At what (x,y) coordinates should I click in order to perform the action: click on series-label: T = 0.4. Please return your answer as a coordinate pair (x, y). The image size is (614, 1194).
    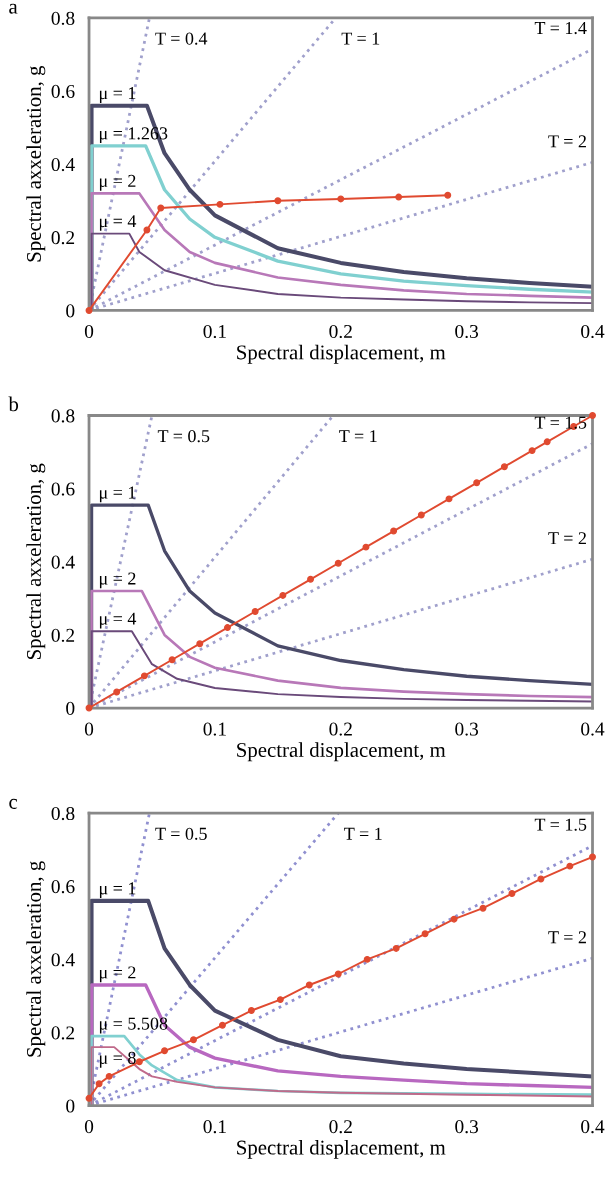
    Looking at the image, I should click on (181, 38).